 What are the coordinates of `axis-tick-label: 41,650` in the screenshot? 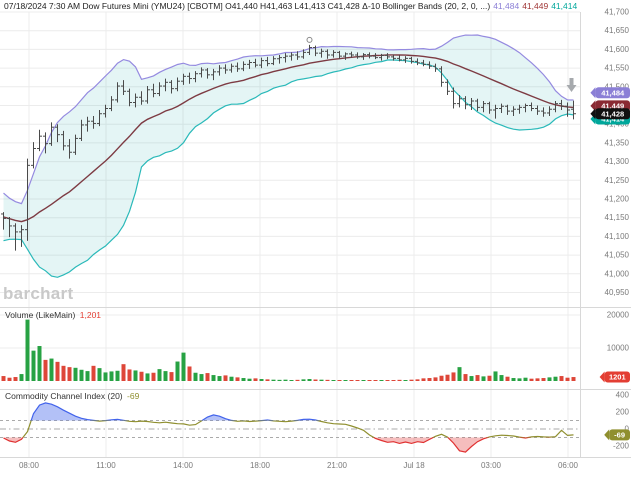 It's located at (617, 30).